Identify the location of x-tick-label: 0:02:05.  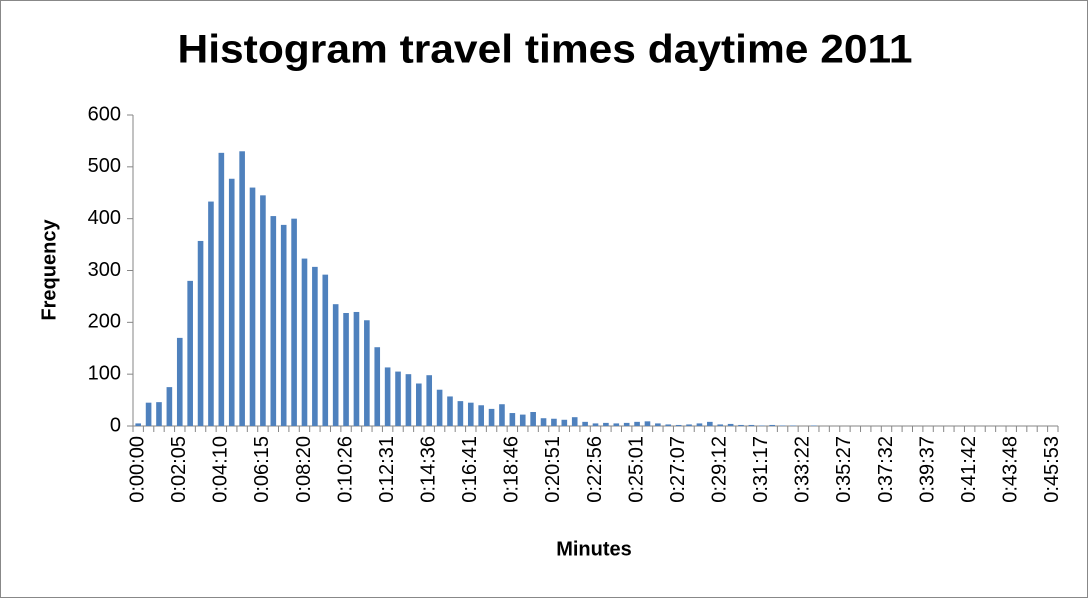
(179, 469).